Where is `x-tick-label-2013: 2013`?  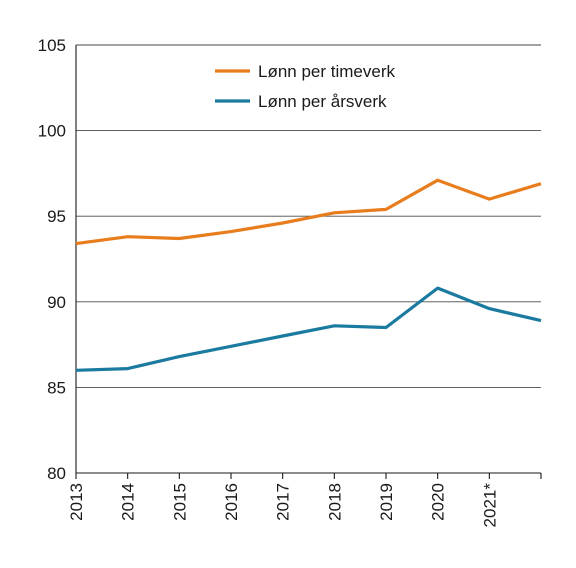 x-tick-label-2013: 2013 is located at coordinates (76, 502).